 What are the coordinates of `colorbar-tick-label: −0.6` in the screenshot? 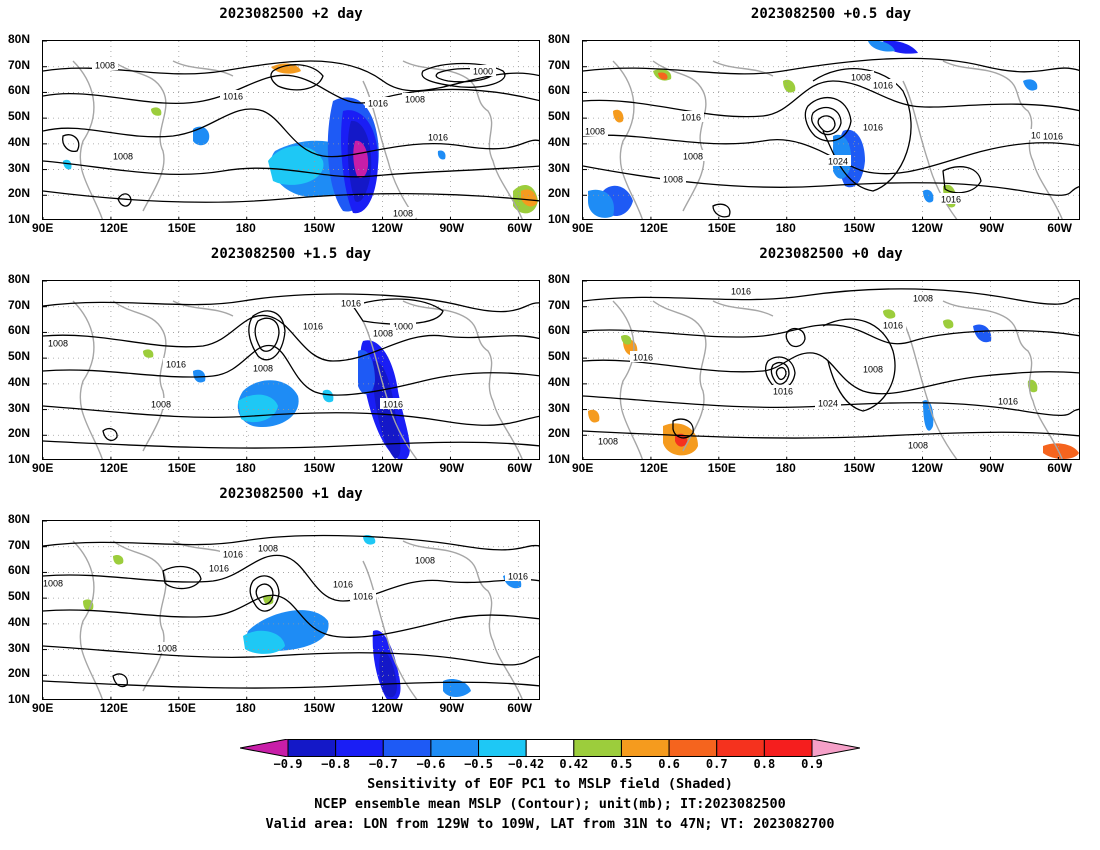 It's located at (431, 764).